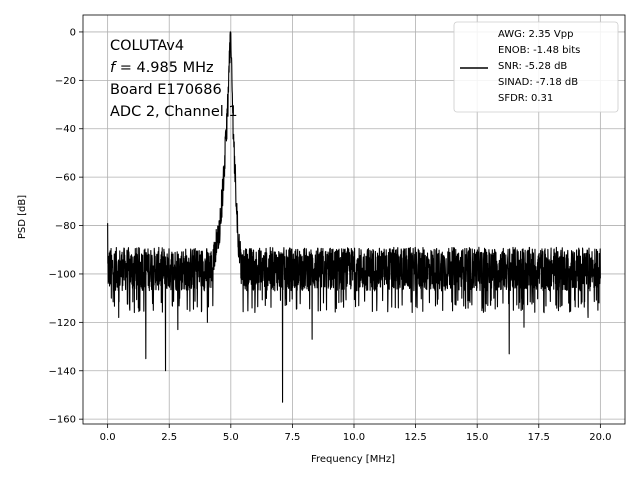 This screenshot has width=640, height=484. I want to click on annotation-channel: ADC 2, Channel 1, so click(174, 112).